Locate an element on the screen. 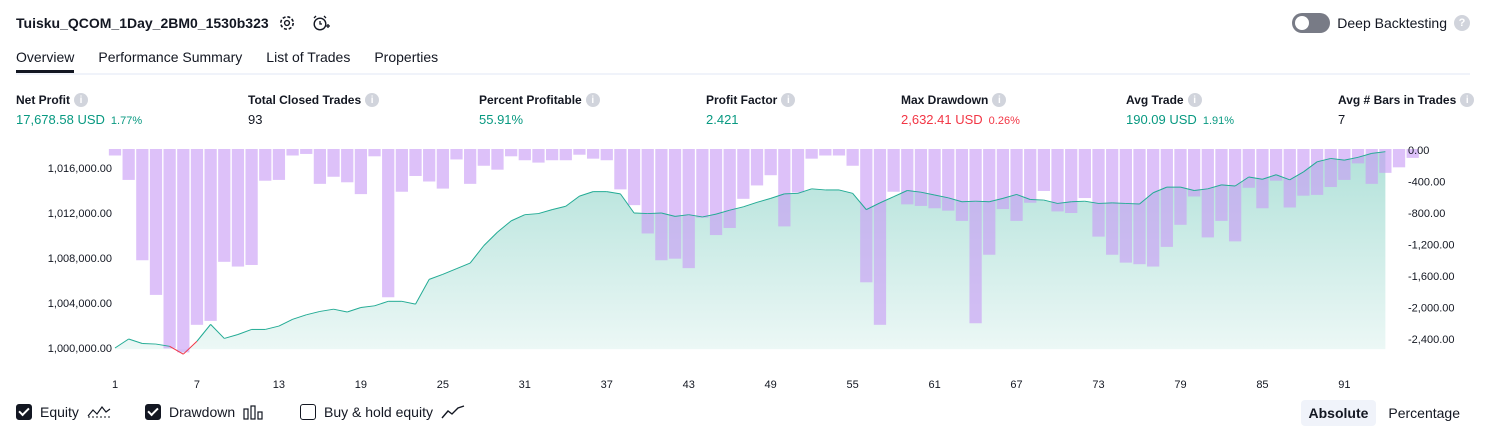 The image size is (1486, 438). metric-value: 190.09 USD is located at coordinates (1161, 119).